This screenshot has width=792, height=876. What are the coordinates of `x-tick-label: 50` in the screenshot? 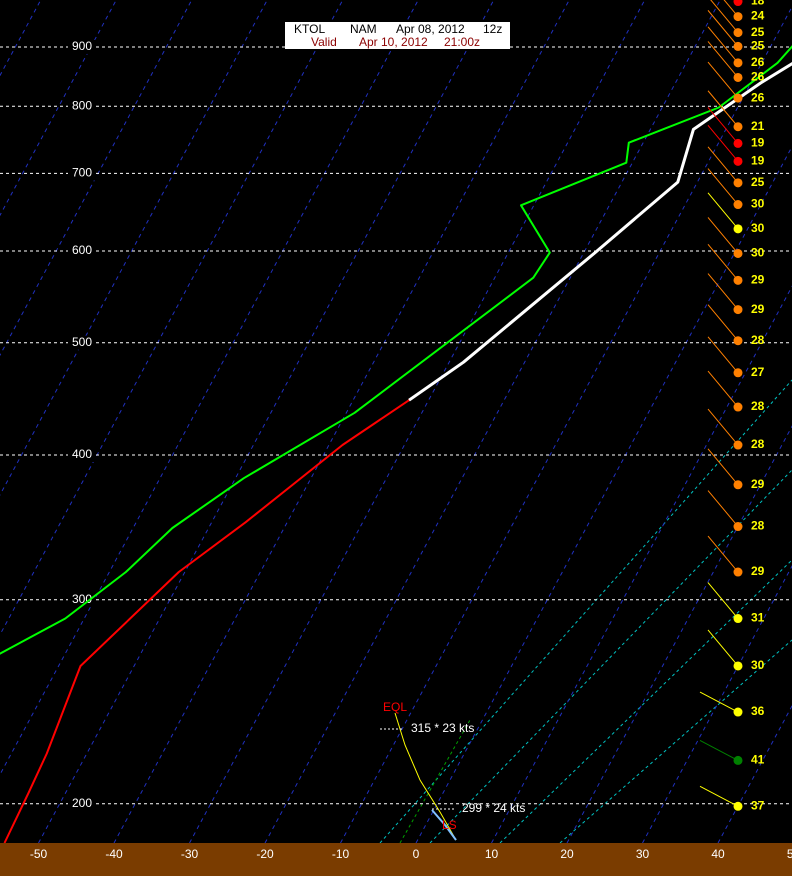 It's located at (789, 854).